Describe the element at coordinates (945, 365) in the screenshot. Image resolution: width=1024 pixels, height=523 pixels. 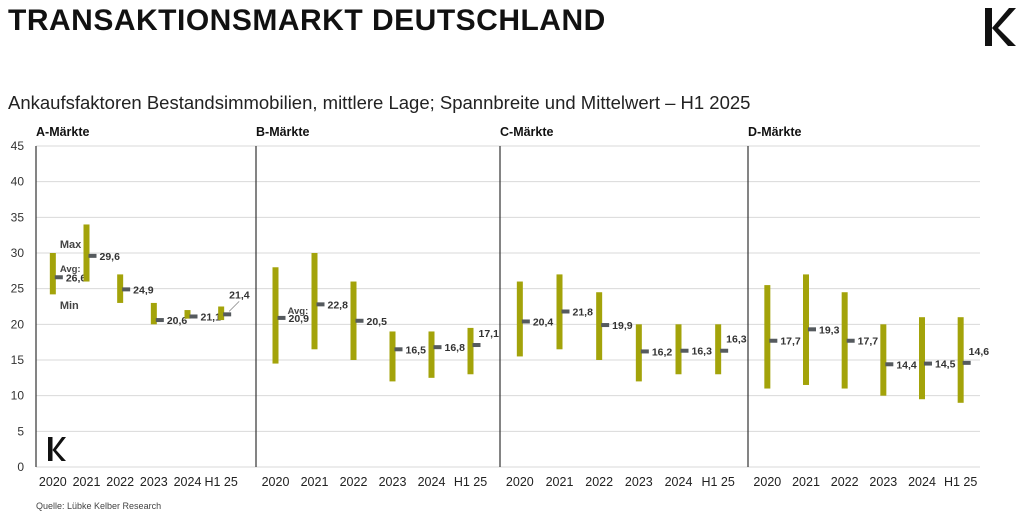
I see `avg-value-label: 14,5` at that location.